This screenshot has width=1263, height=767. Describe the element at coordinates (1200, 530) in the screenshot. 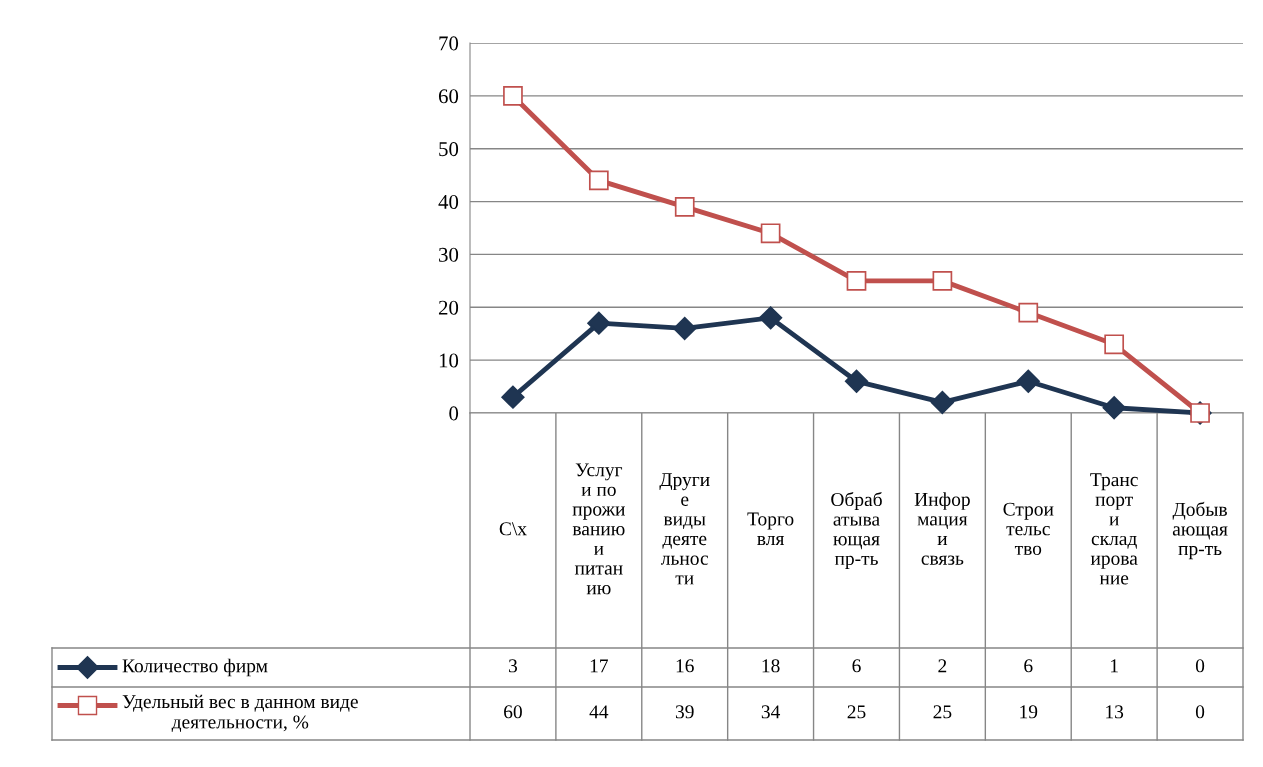

I see `x-tick-label: Добывающая пр-ть` at that location.